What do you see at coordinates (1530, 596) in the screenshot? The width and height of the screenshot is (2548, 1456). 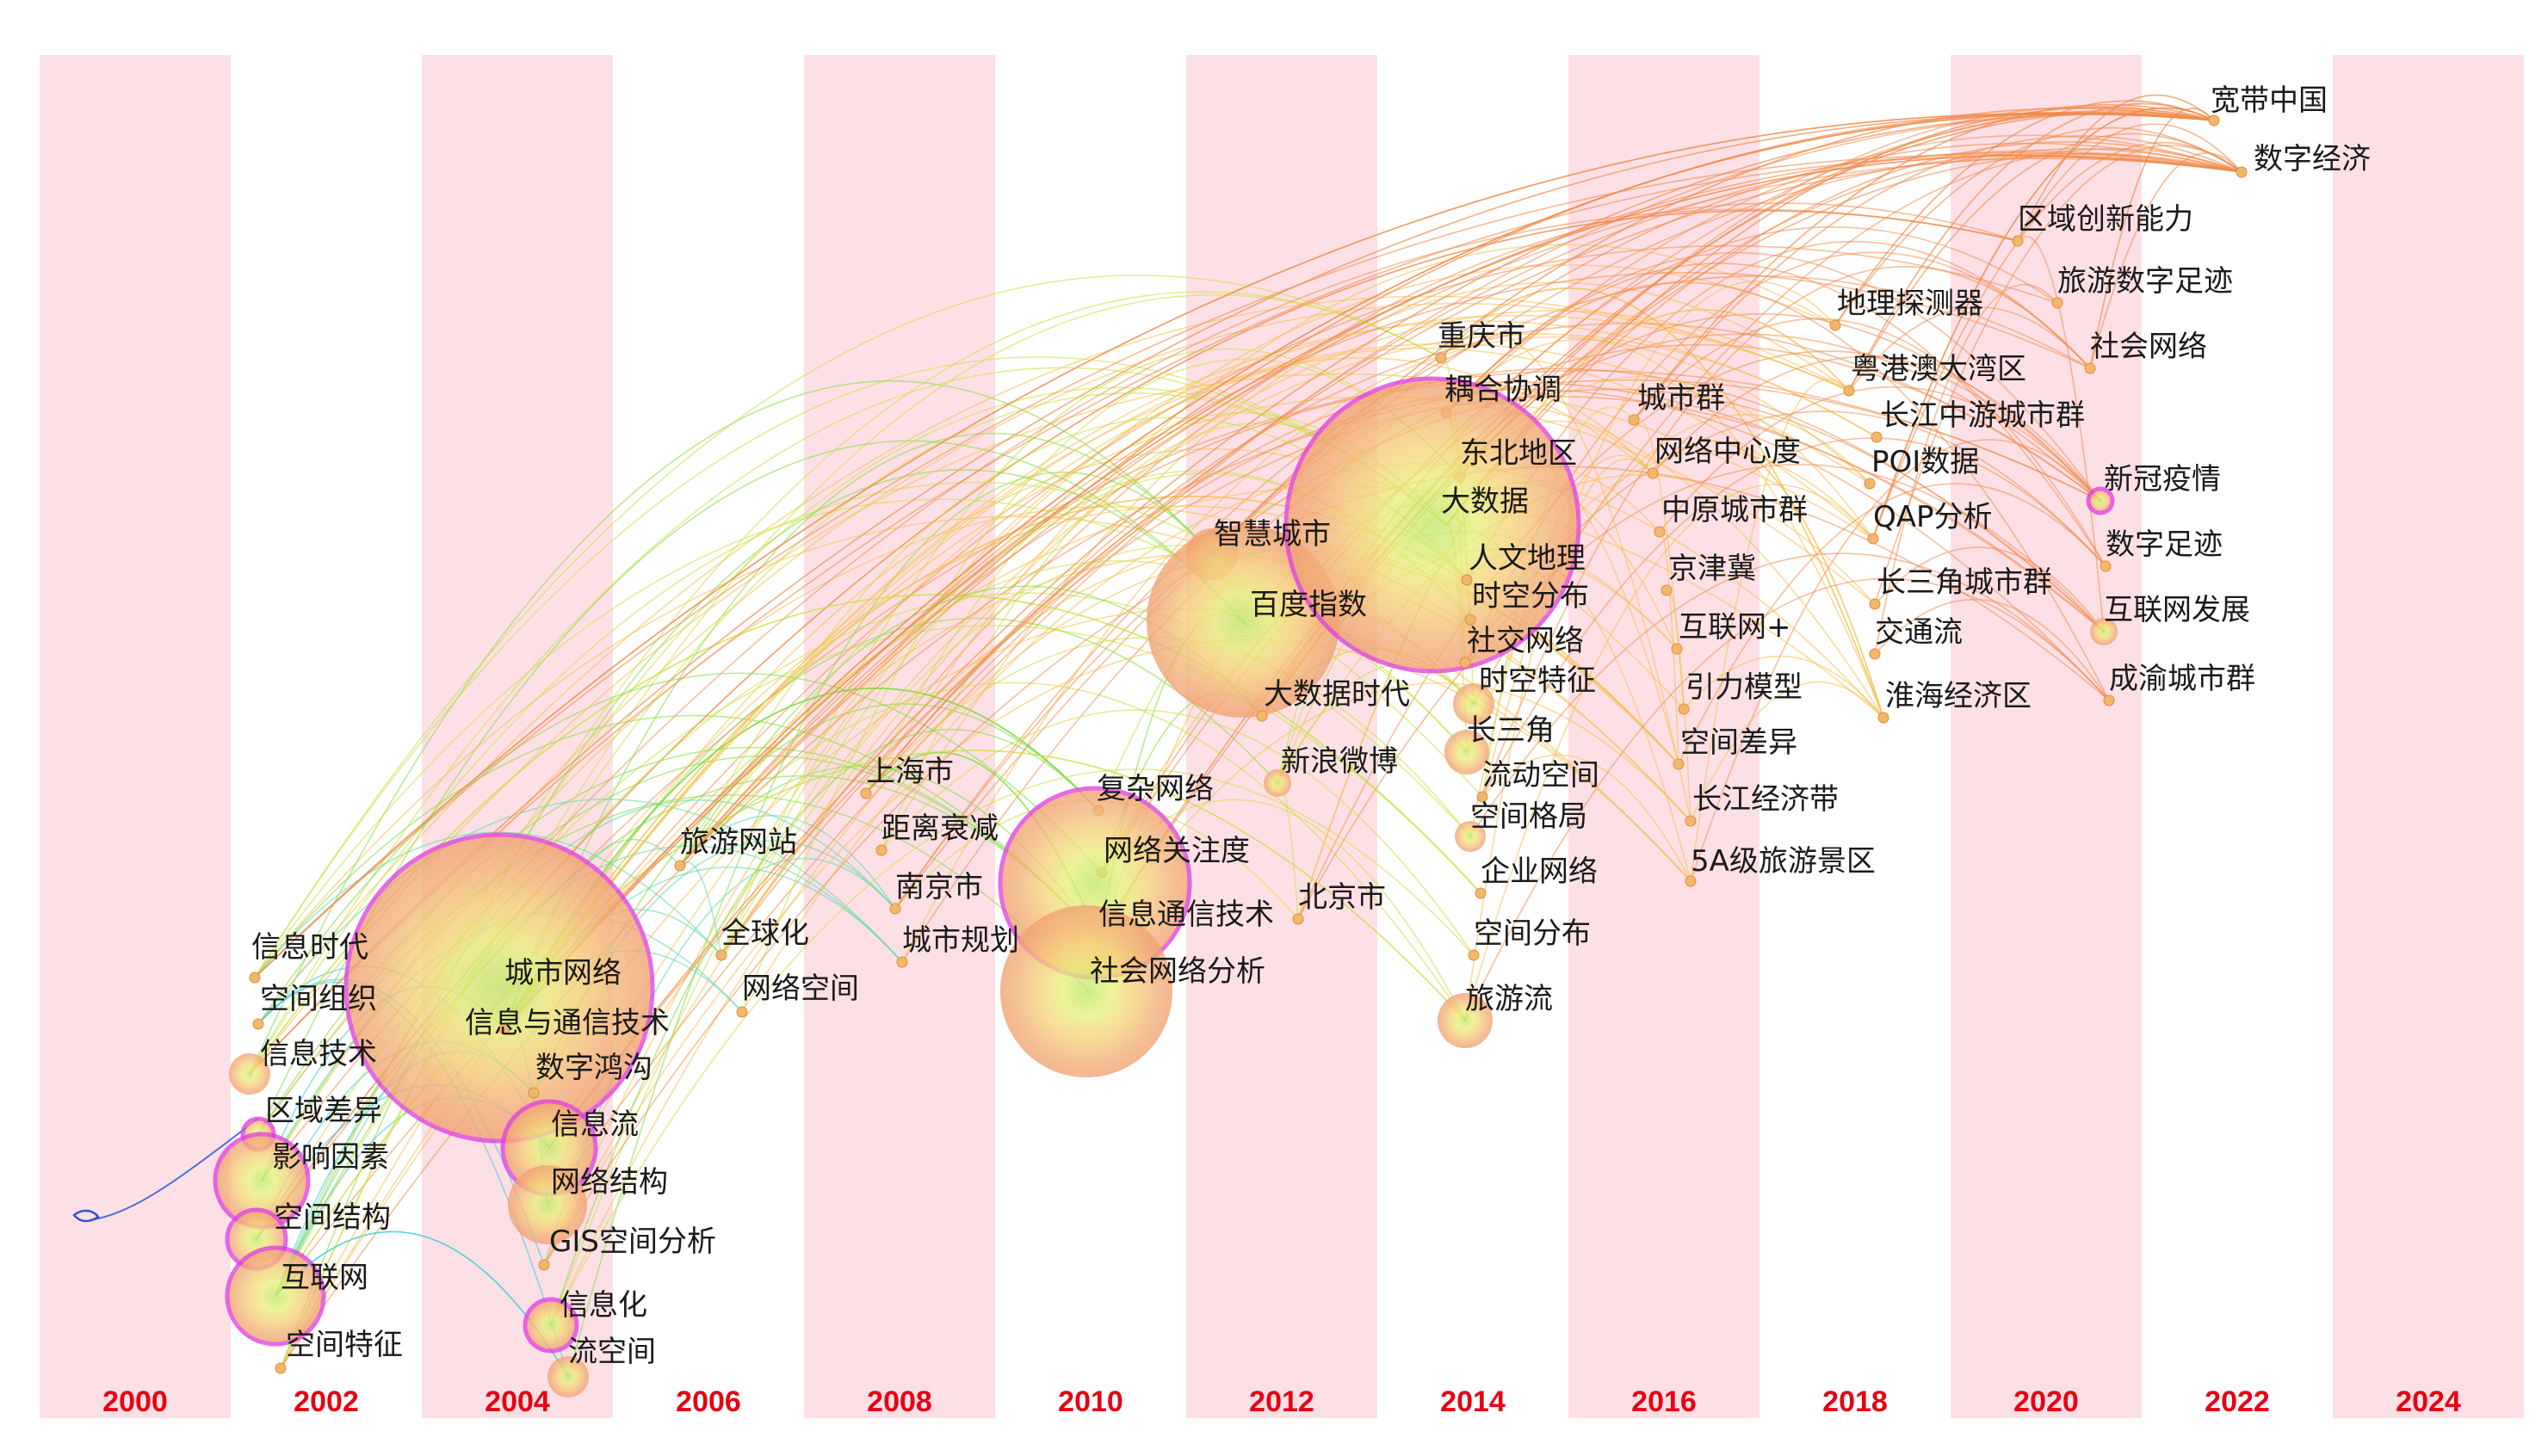 I see `keyword-label: 时空分布` at bounding box center [1530, 596].